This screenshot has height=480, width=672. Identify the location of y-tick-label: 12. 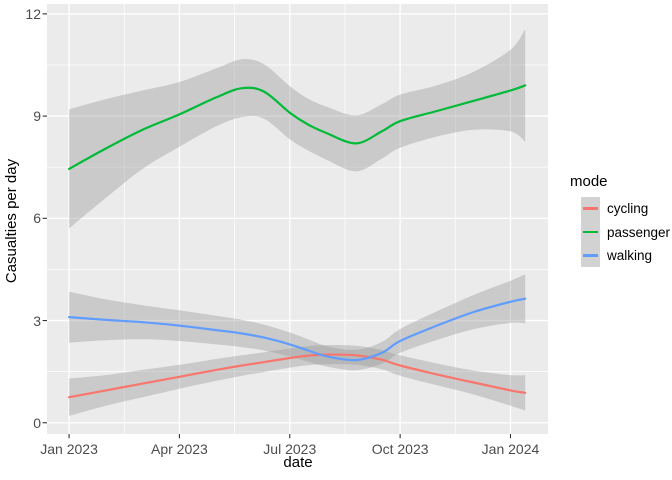
(33, 13).